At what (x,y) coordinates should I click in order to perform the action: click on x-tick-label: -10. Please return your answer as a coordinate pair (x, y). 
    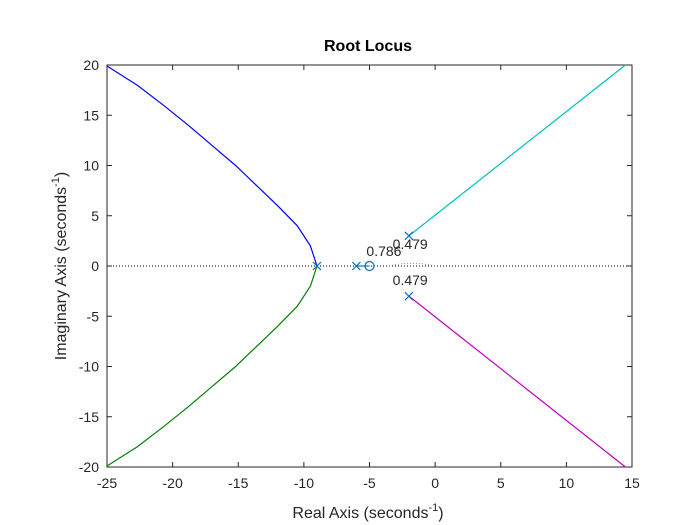
    Looking at the image, I should click on (304, 483).